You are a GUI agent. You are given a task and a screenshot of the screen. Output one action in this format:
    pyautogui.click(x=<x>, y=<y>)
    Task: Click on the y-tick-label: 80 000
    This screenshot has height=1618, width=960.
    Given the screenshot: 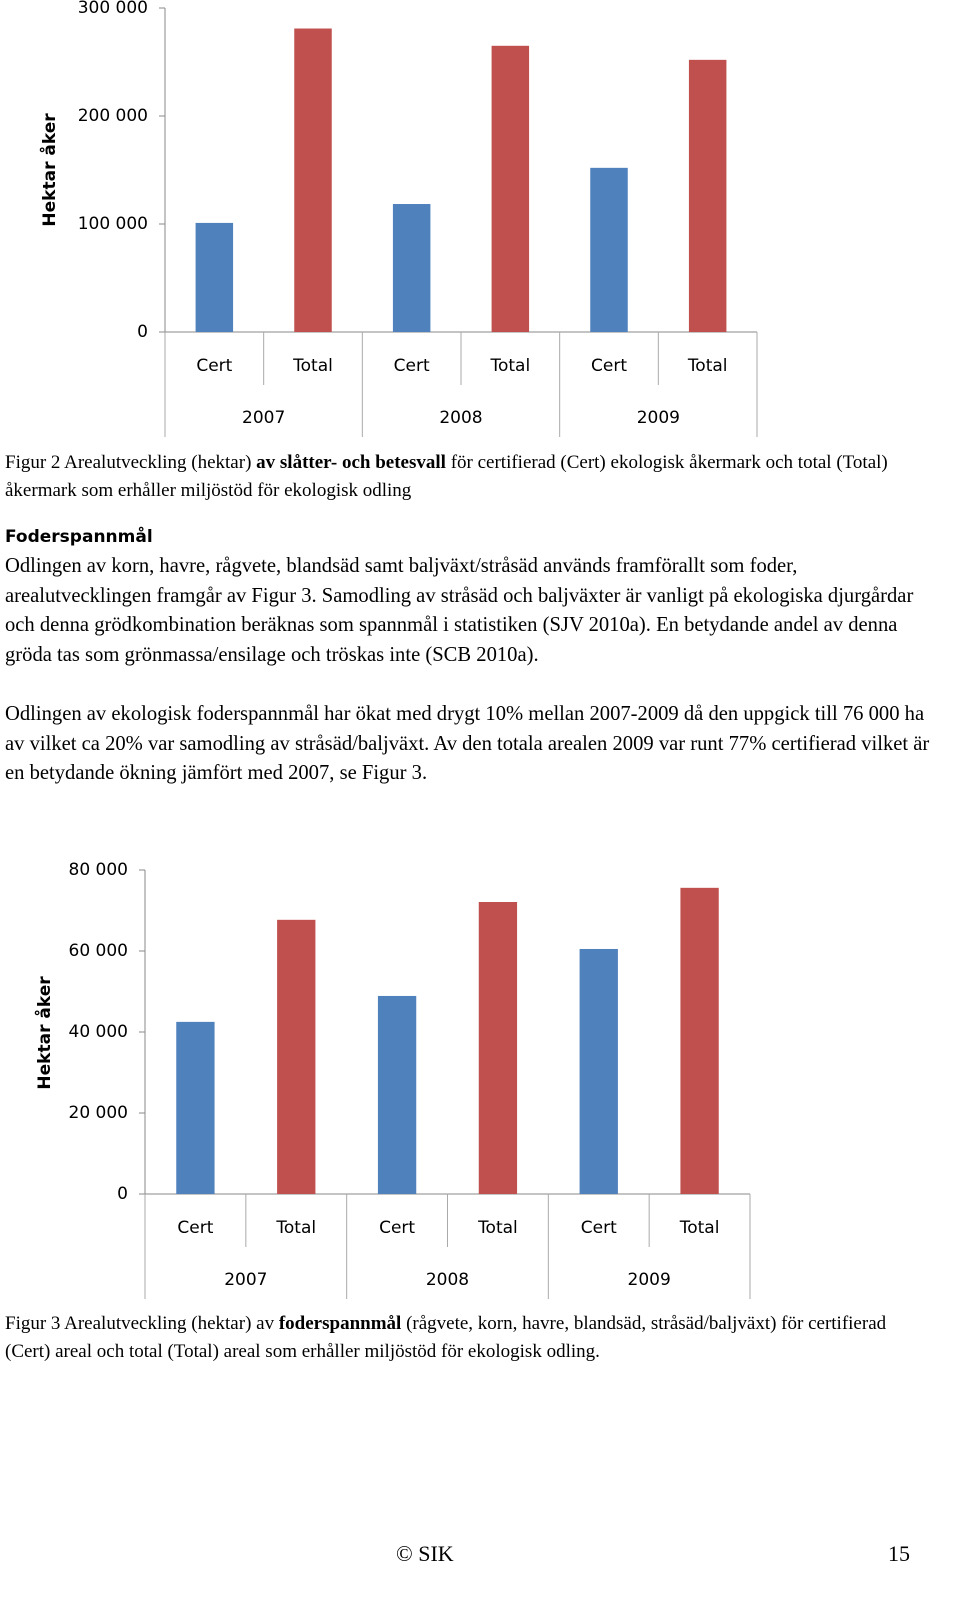 What is the action you would take?
    pyautogui.click(x=98, y=870)
    